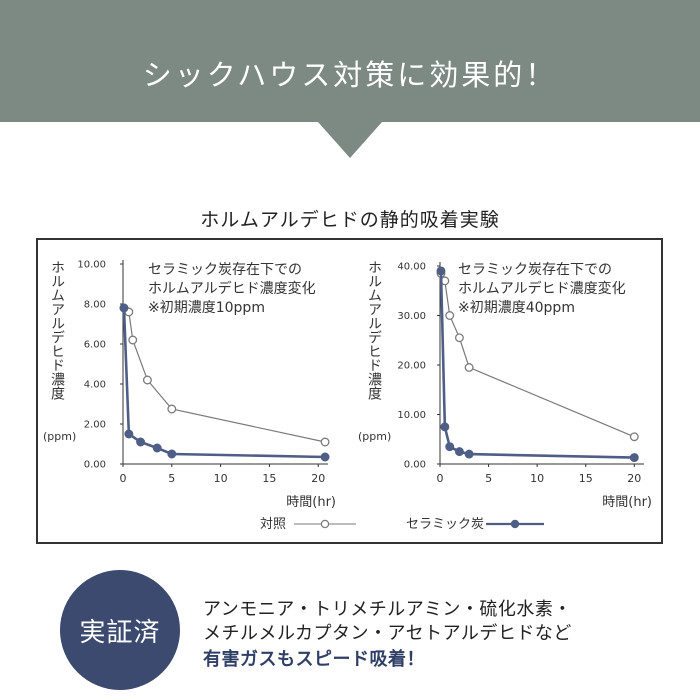  Describe the element at coordinates (516, 307) in the screenshot. I see `chart-annotation-line: ※初期濃度40ppm` at that location.